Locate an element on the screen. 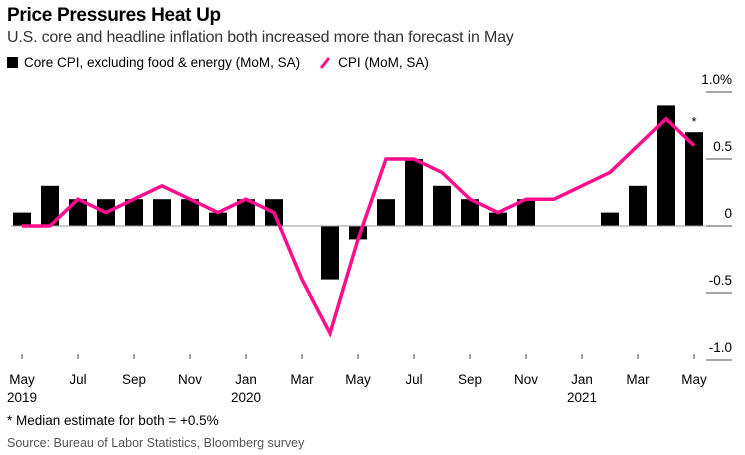 The height and width of the screenshot is (455, 745). y-tick-label: 0 is located at coordinates (728, 213).